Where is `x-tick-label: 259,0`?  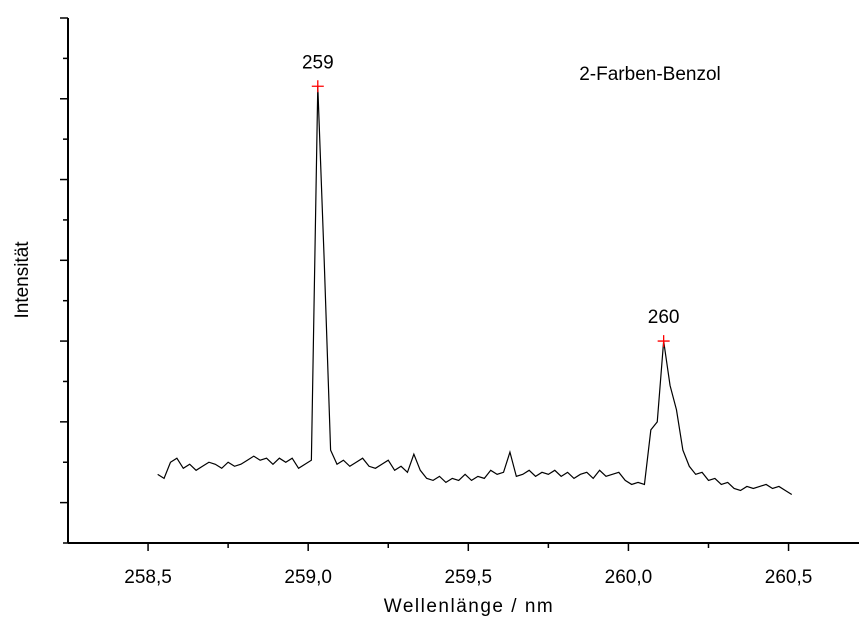
x-tick-label: 259,0 is located at coordinates (308, 577).